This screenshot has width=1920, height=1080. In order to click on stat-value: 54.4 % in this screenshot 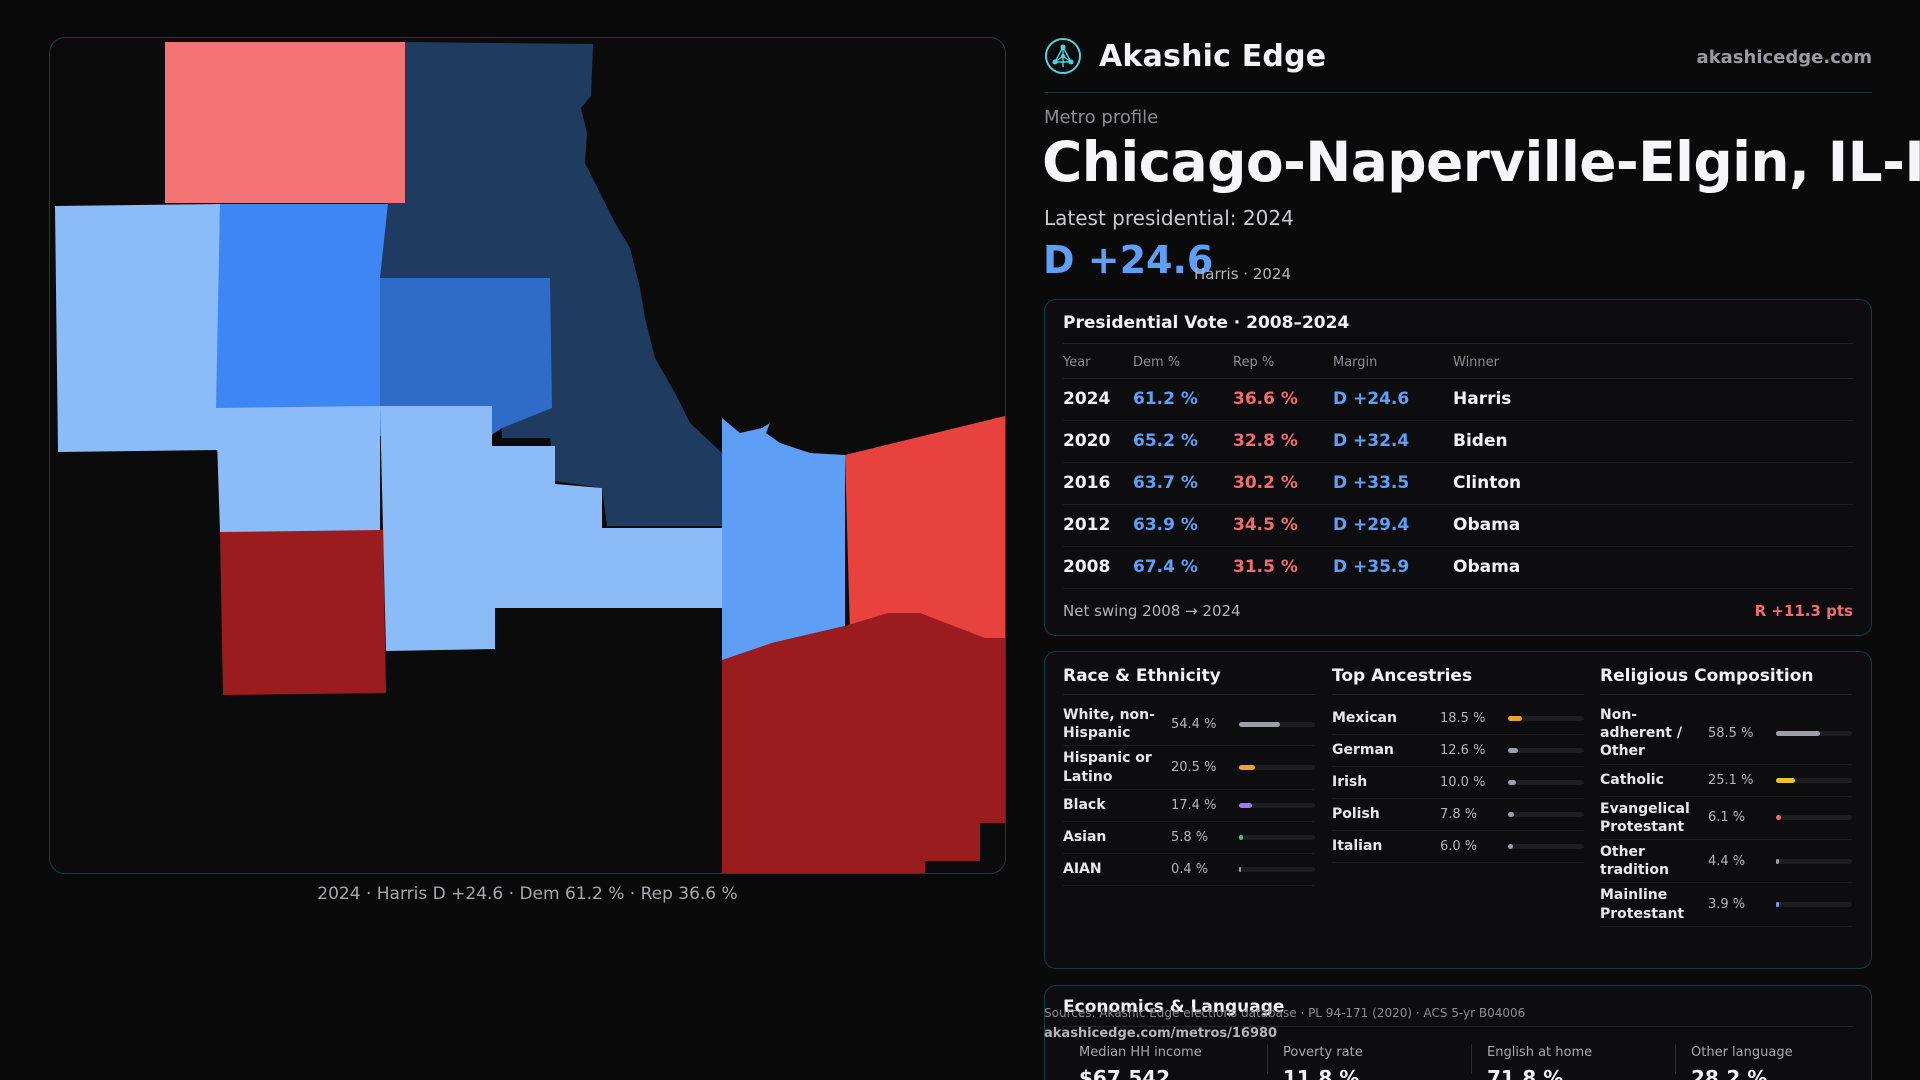, I will do `click(1194, 724)`.